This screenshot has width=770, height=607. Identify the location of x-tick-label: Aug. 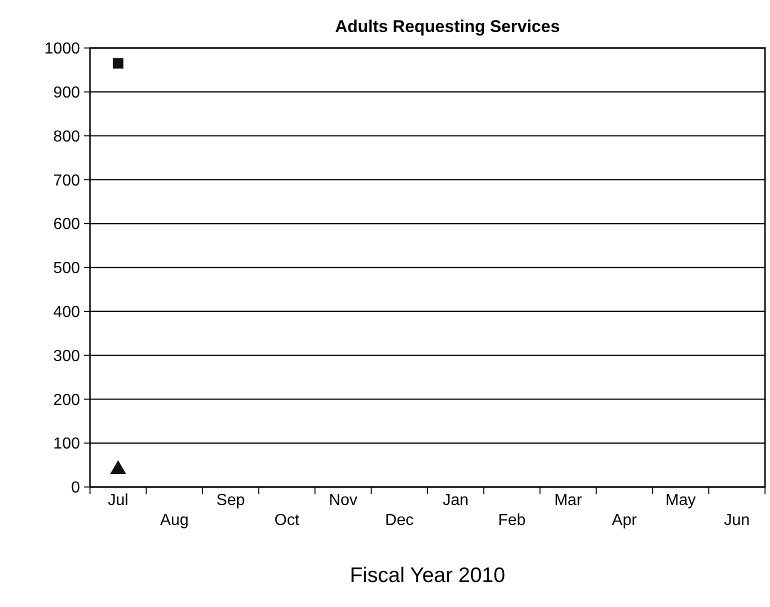
(174, 520).